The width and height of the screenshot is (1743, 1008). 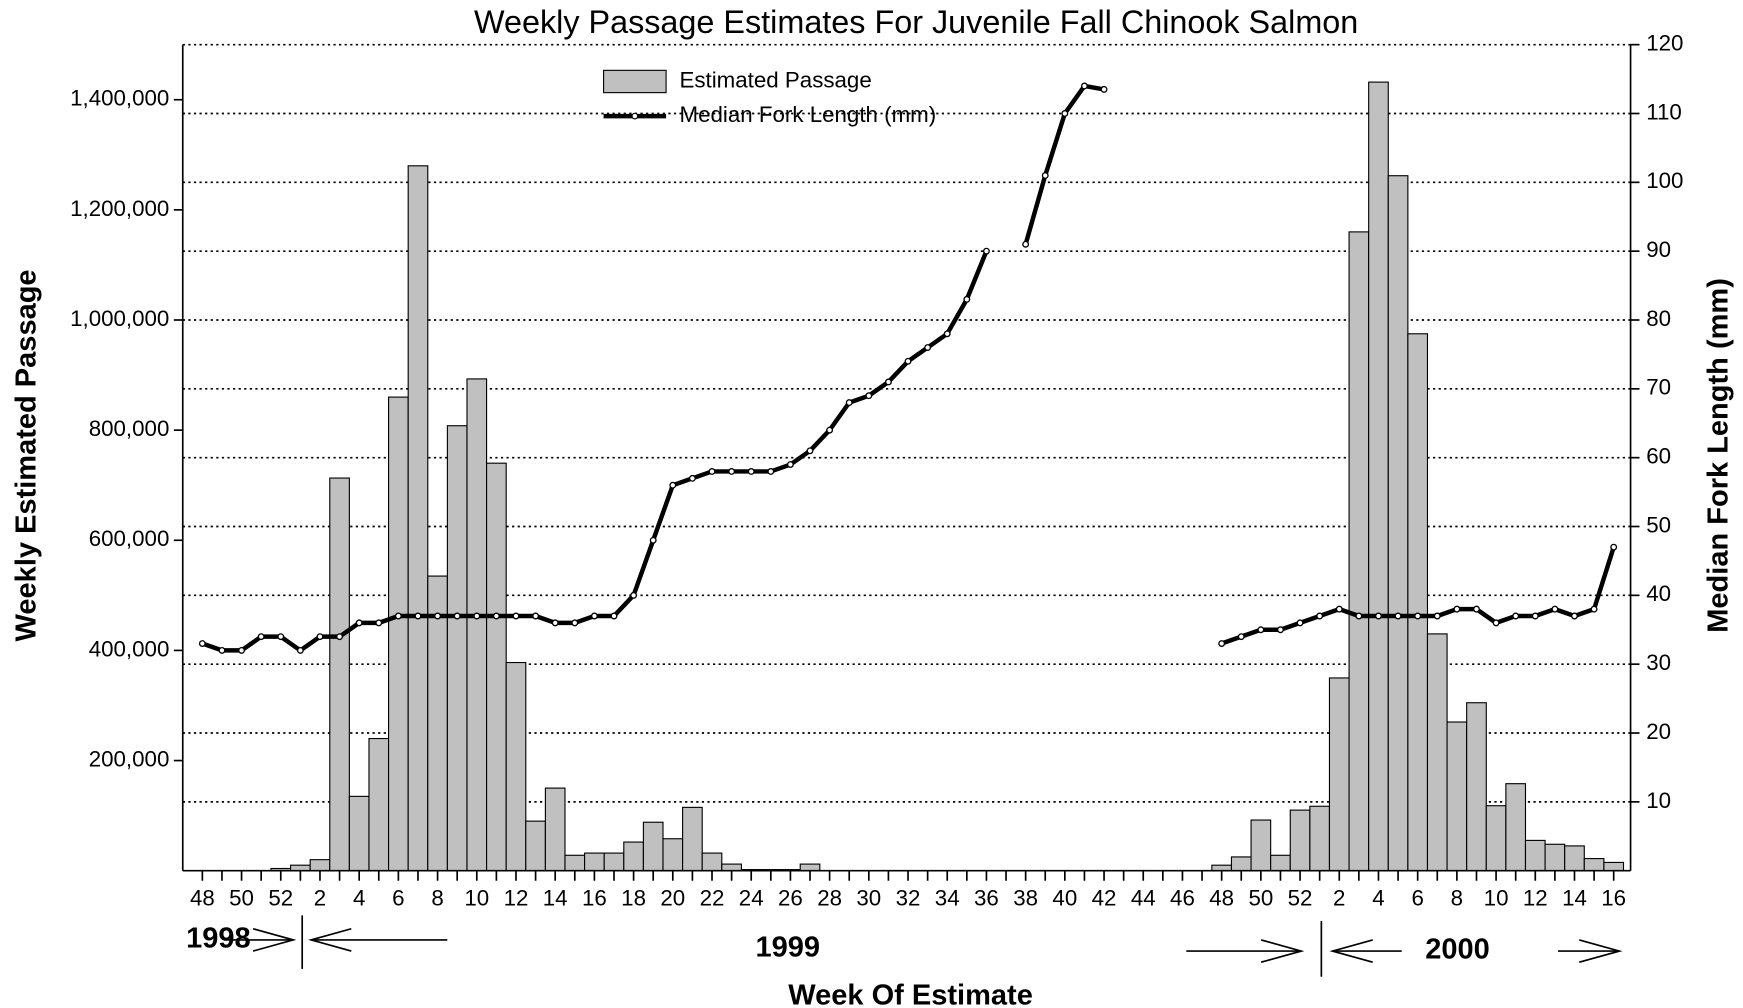 What do you see at coordinates (129, 428) in the screenshot?
I see `y-tick-label: 800,000` at bounding box center [129, 428].